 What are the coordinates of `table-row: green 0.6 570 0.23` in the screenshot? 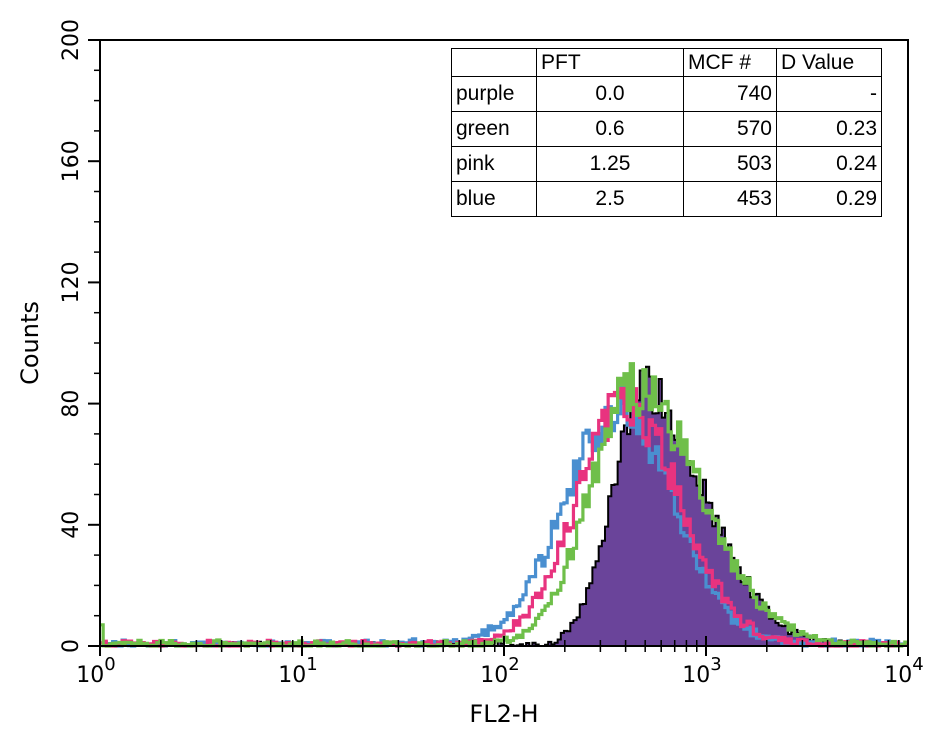 It's located at (666, 129).